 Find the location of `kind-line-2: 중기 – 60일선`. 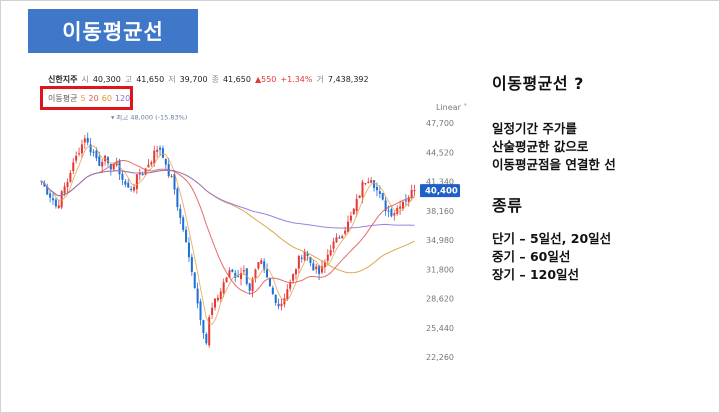

kind-line-2: 중기 – 60일선 is located at coordinates (531, 256).